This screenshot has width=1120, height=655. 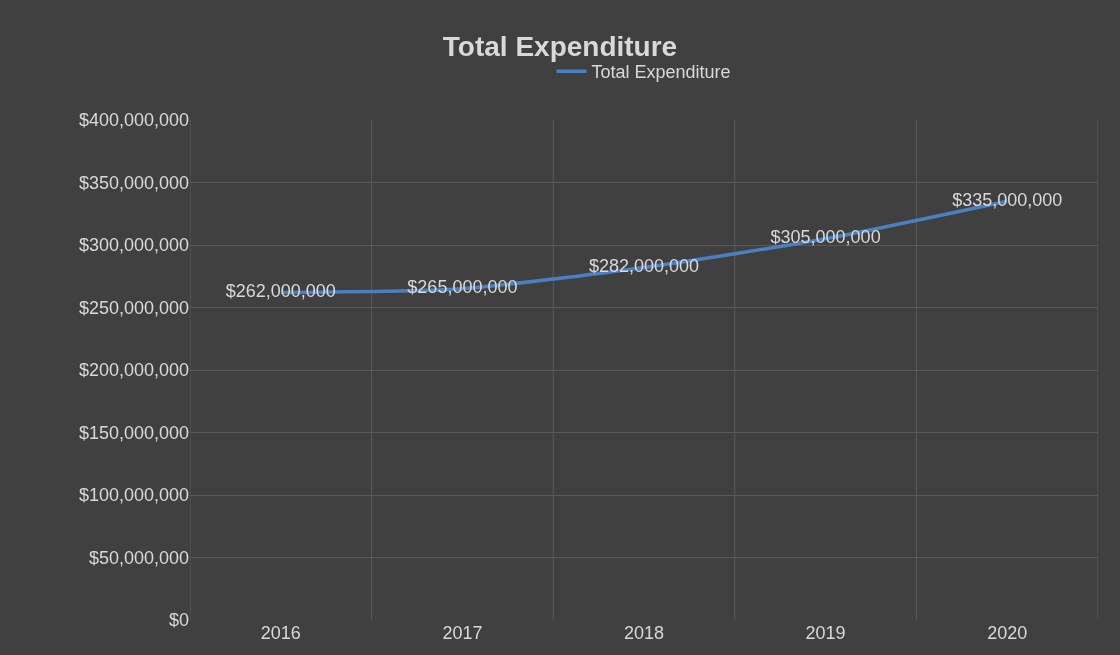 I want to click on x-tick-label: 2017, so click(x=462, y=633).